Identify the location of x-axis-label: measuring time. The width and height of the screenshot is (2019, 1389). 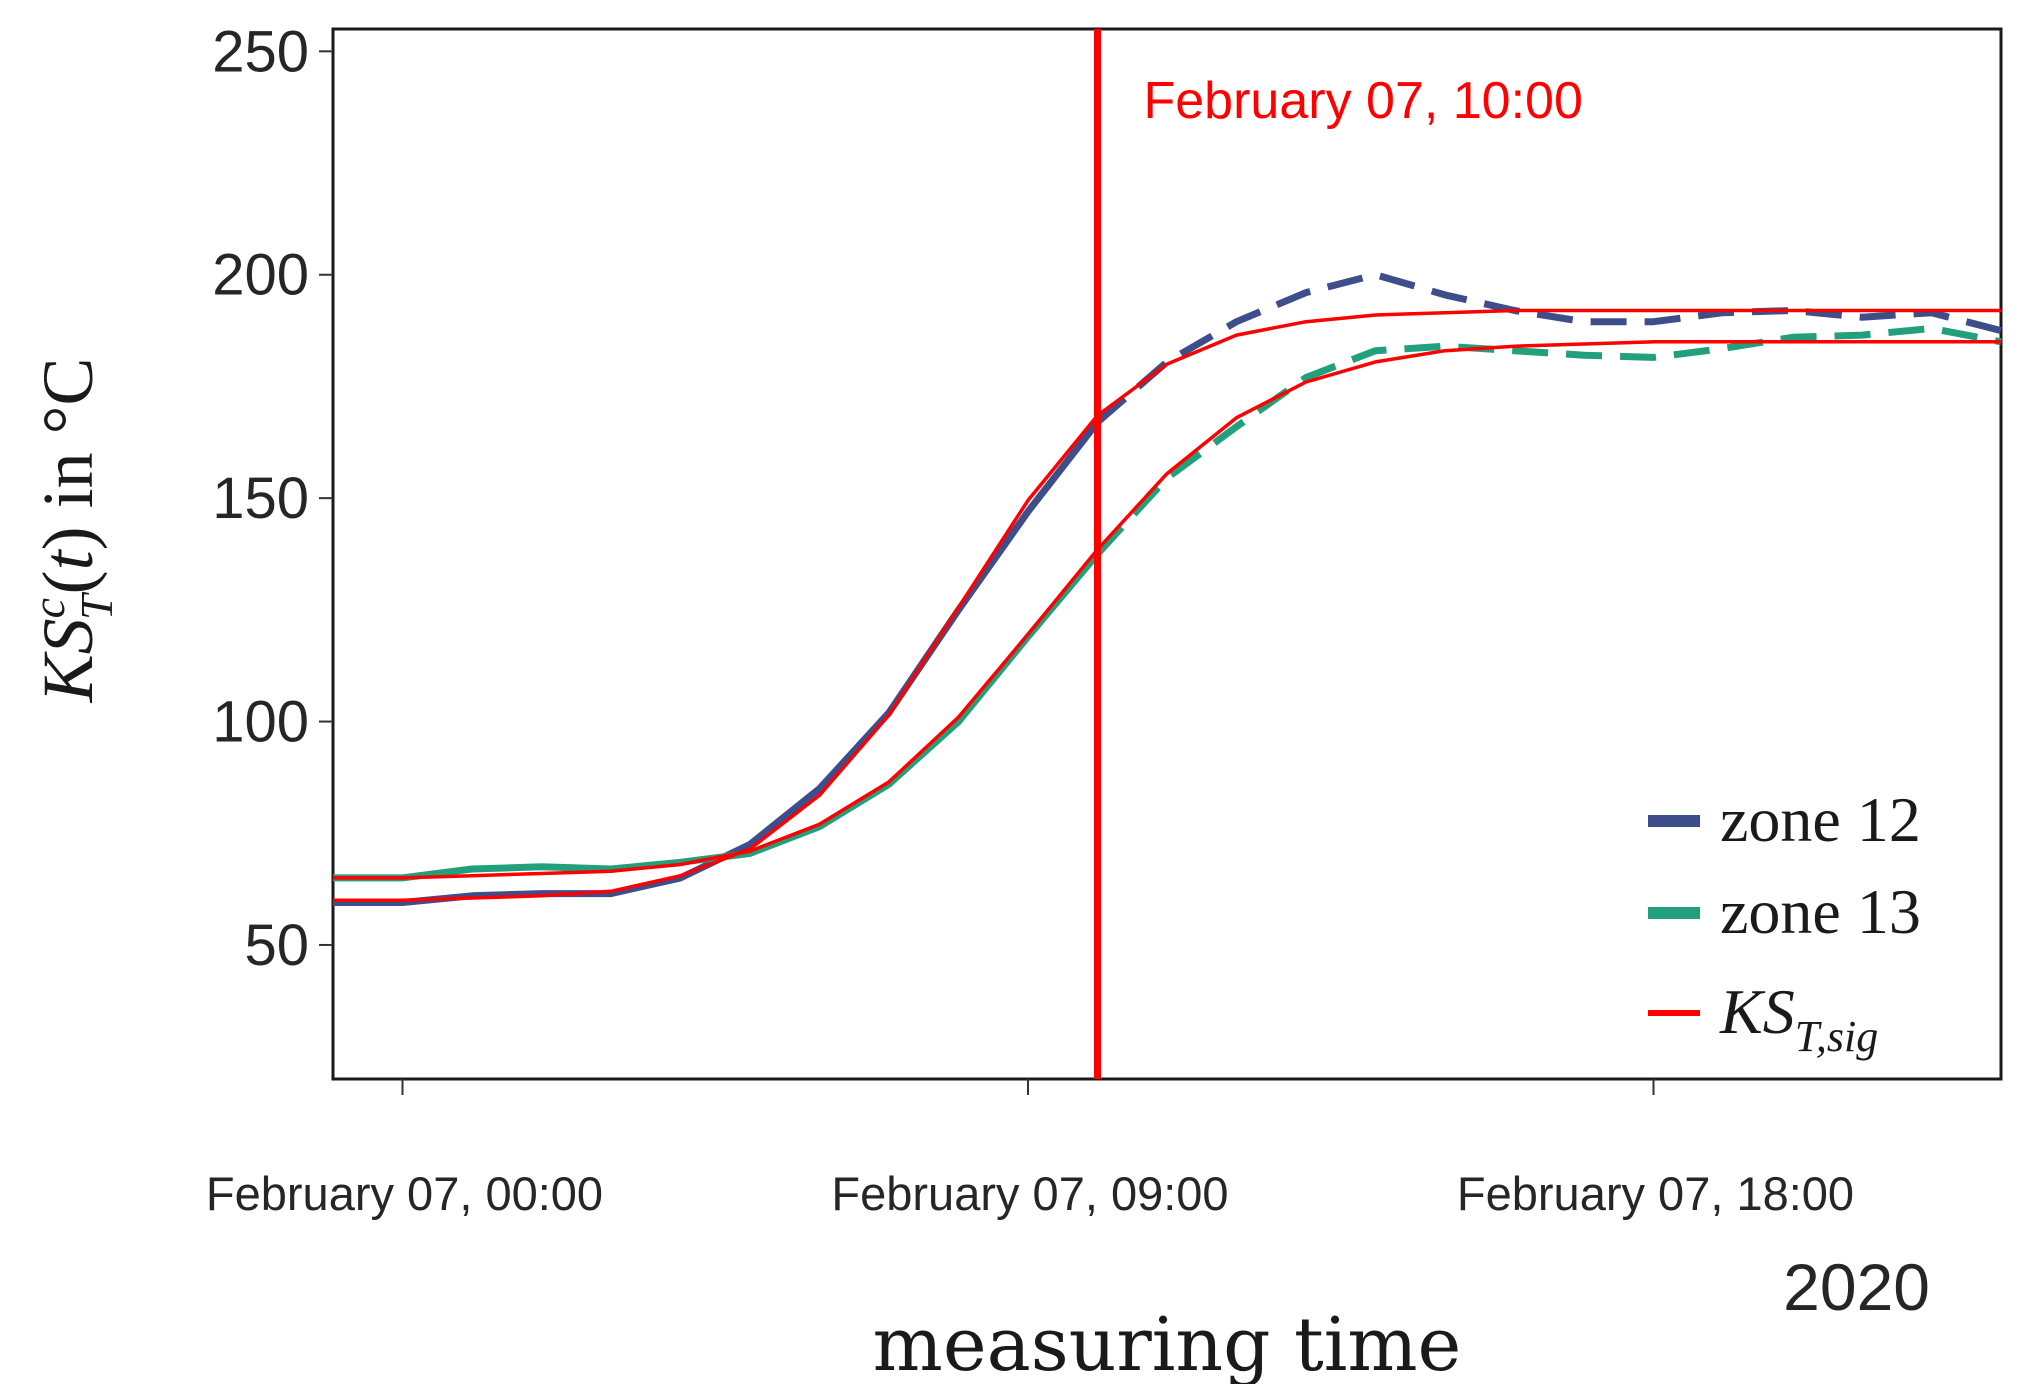
(1167, 1343).